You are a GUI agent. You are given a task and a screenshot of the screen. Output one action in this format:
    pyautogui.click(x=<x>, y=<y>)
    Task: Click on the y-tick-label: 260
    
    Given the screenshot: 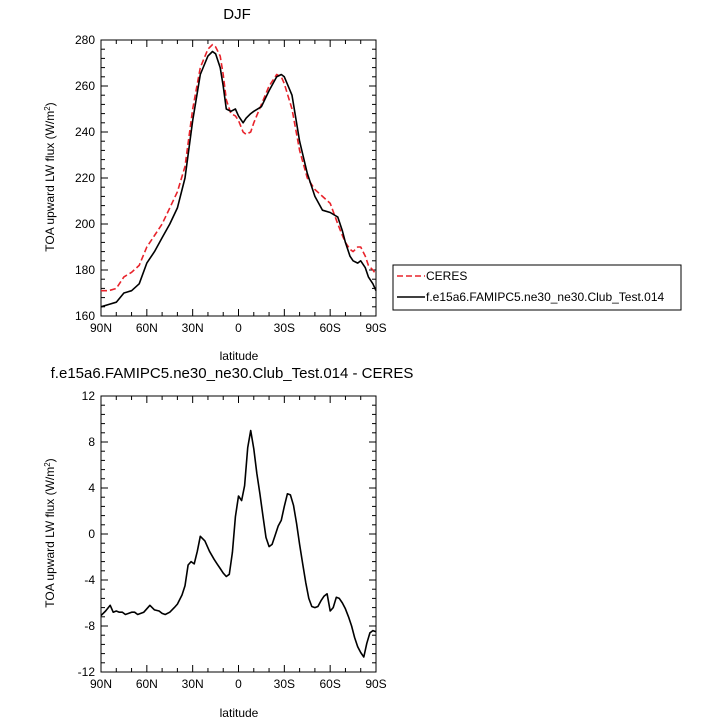 What is the action you would take?
    pyautogui.click(x=85, y=86)
    